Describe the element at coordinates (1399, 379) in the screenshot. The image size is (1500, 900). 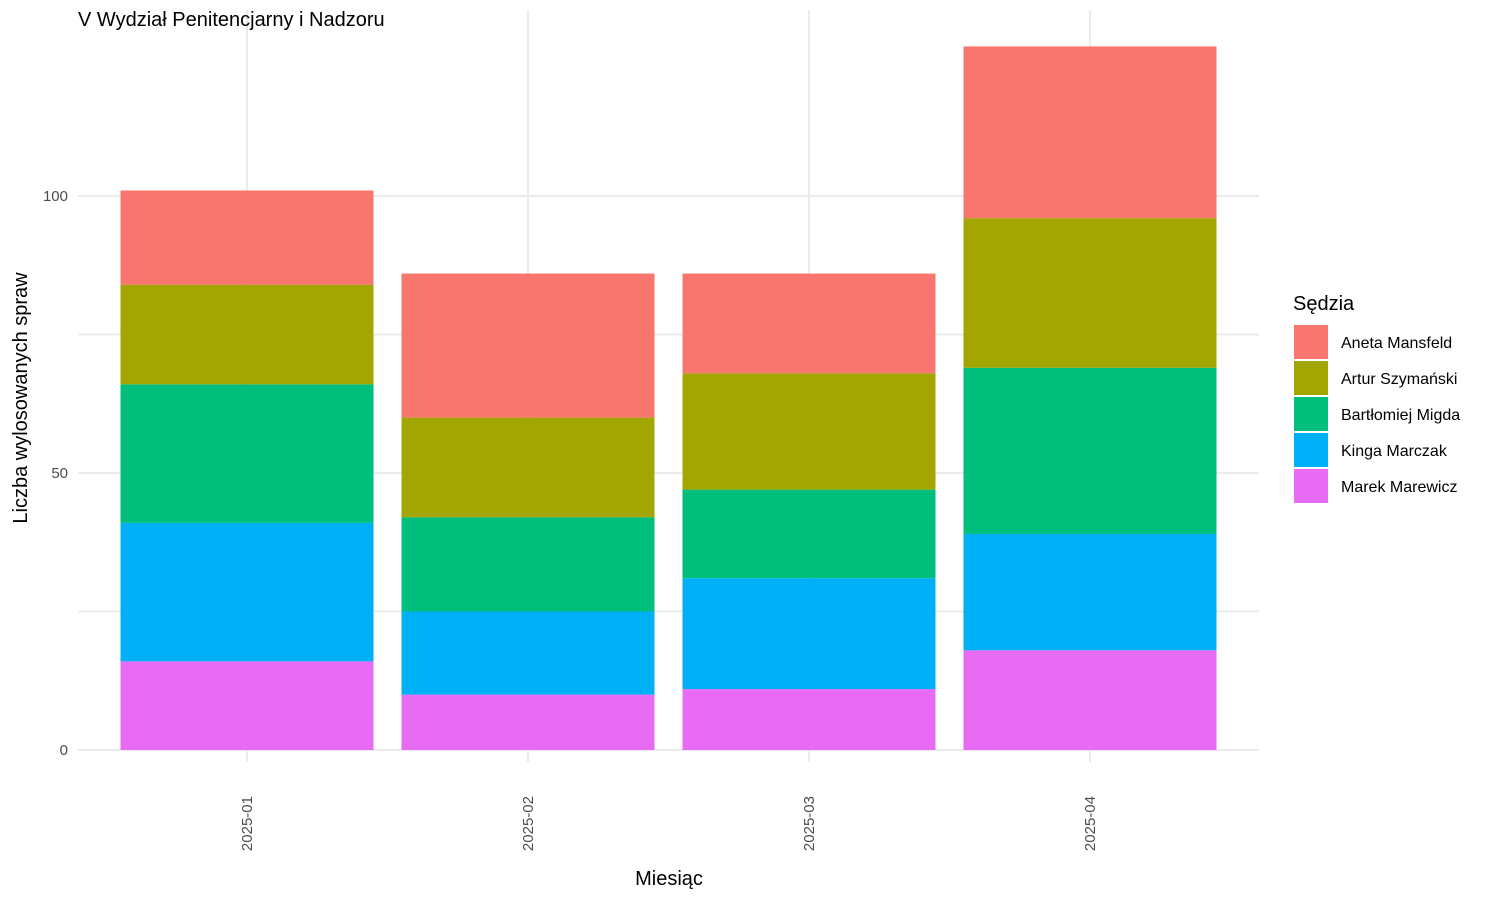
I see `legend-label: Artur Szymański` at that location.